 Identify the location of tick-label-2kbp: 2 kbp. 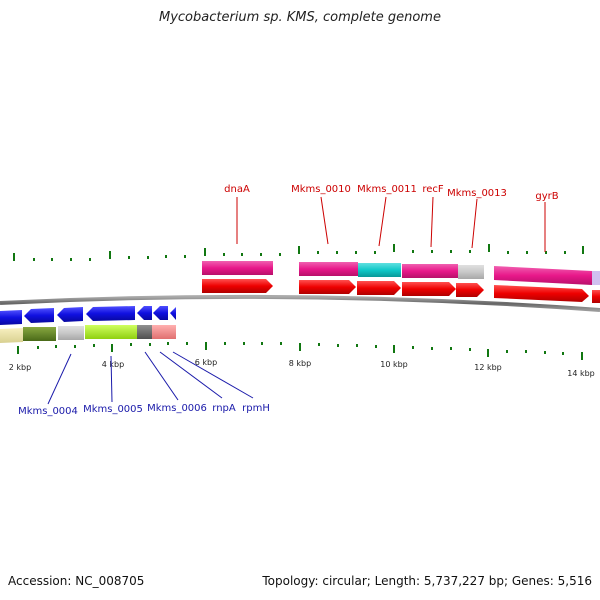
(20, 367).